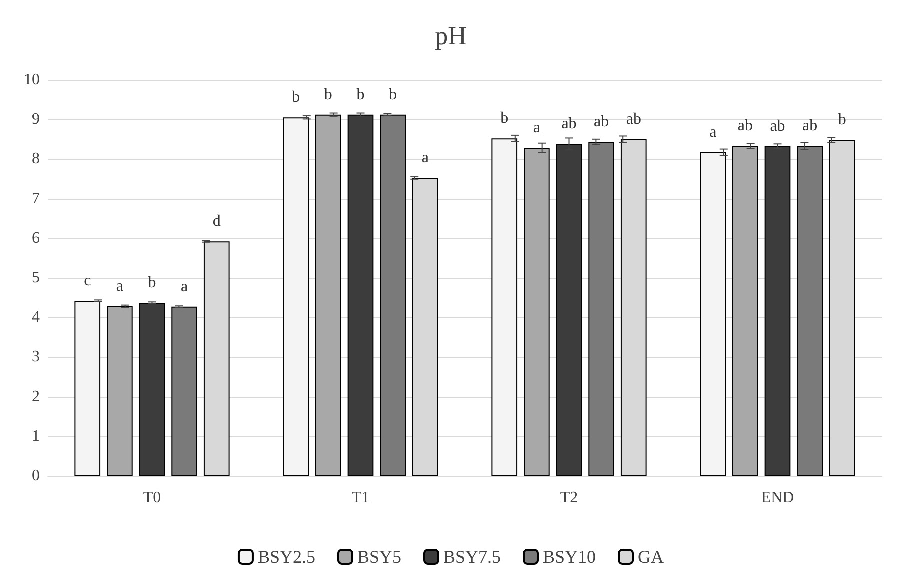 This screenshot has height=581, width=902. What do you see at coordinates (152, 498) in the screenshot?
I see `x-tick-label: T0` at bounding box center [152, 498].